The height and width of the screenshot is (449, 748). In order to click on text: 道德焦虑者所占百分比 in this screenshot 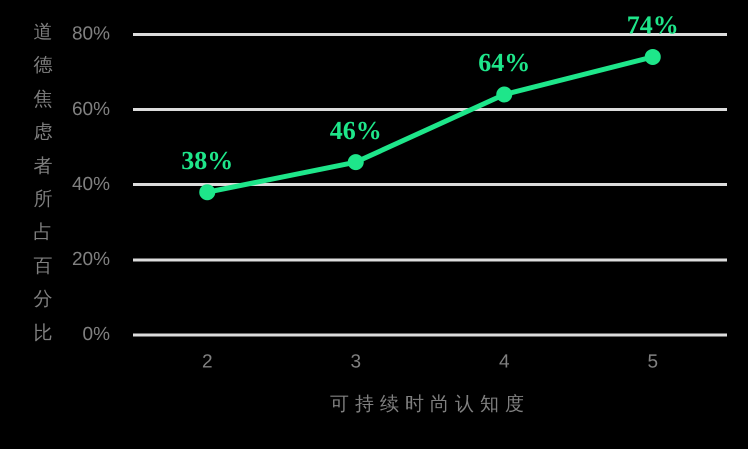, I will do `click(43, 182)`.